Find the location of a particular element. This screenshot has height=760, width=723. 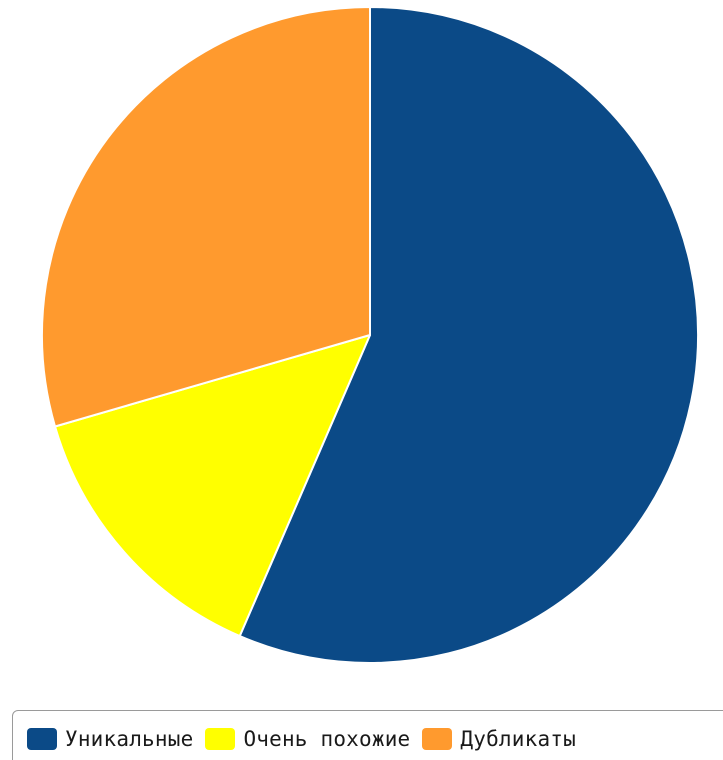

legend-label-unique: Уникальные is located at coordinates (129, 739).